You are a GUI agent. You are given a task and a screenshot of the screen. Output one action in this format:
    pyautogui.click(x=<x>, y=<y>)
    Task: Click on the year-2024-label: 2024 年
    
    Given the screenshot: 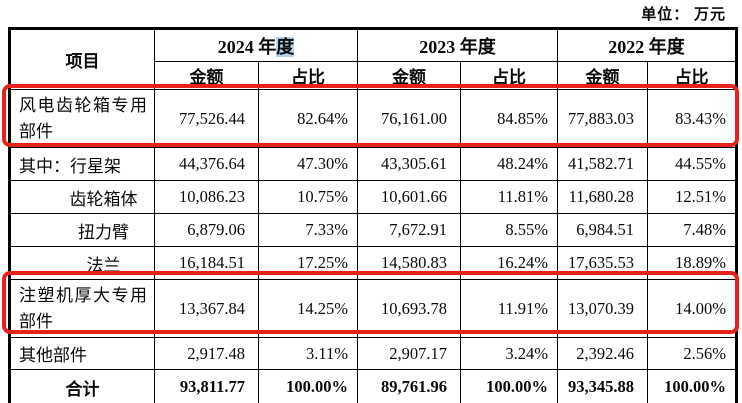 What is the action you would take?
    pyautogui.click(x=247, y=46)
    